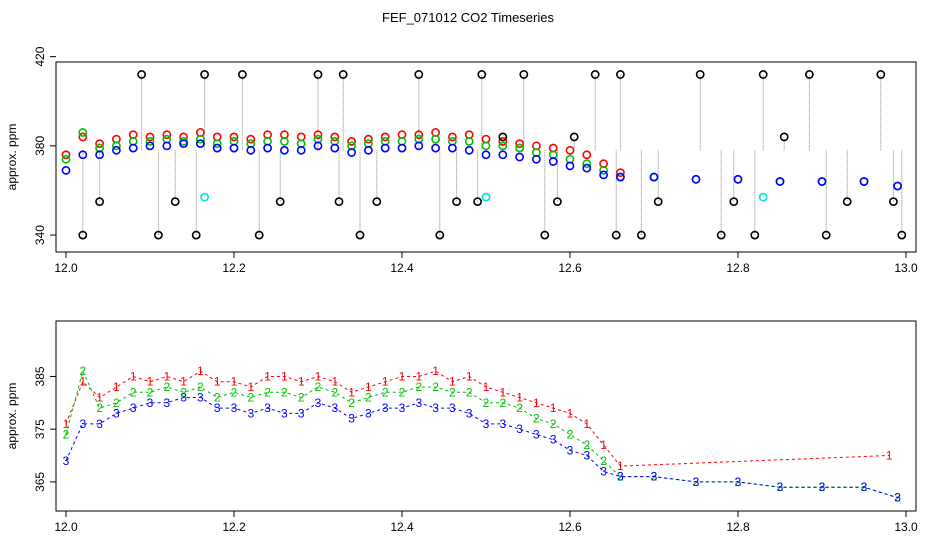  What do you see at coordinates (40, 56) in the screenshot?
I see `y-tick-label: 420` at bounding box center [40, 56].